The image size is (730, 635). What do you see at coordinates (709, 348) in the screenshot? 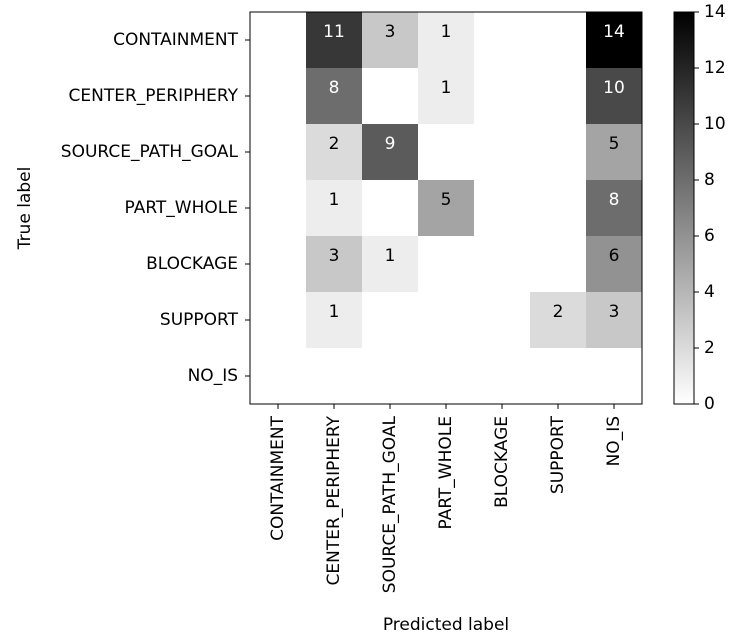
I see `colorbar-tick-label: 2` at bounding box center [709, 348].